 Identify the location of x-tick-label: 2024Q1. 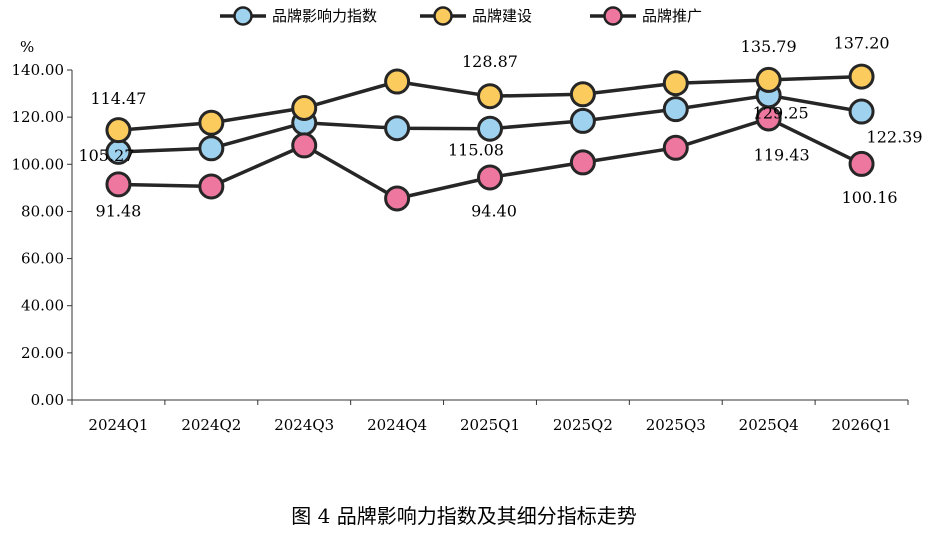
(118, 425).